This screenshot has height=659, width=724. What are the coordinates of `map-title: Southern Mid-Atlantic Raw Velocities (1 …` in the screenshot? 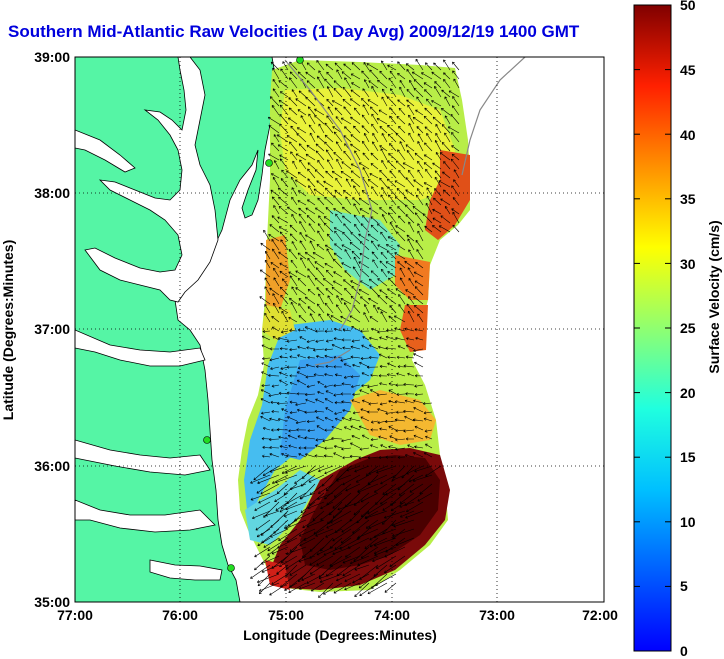 It's located at (294, 31).